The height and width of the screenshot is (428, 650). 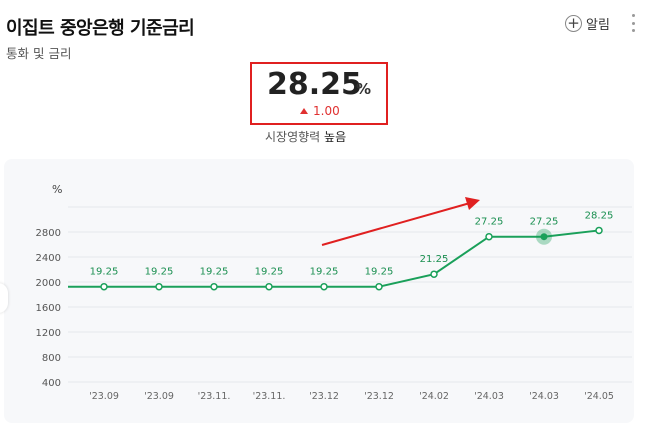 What do you see at coordinates (633, 23) in the screenshot?
I see `more-options-icon` at bounding box center [633, 23].